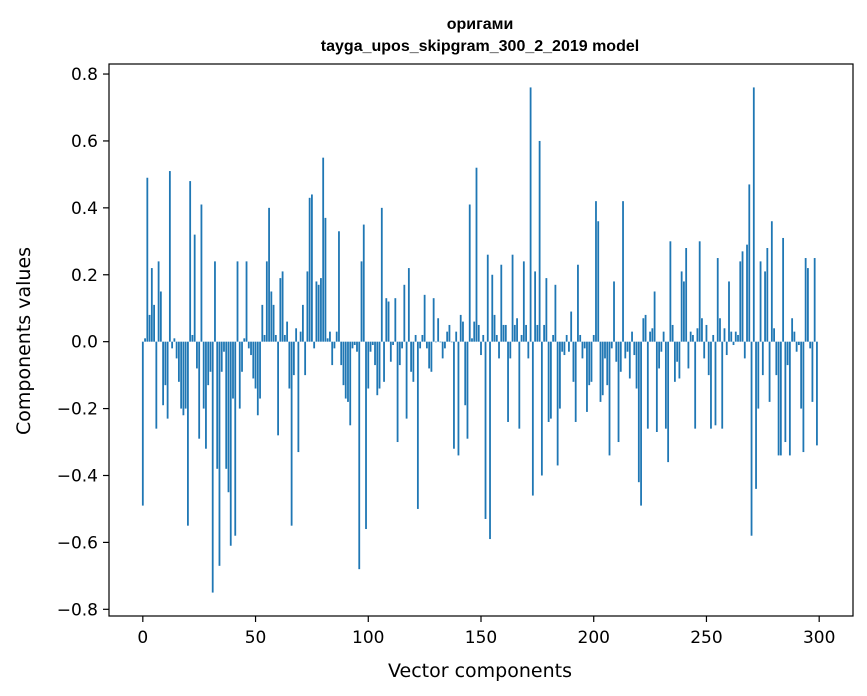 This screenshot has height=696, width=867. What do you see at coordinates (84, 75) in the screenshot?
I see `y-tick-label-0: 0.8` at bounding box center [84, 75].